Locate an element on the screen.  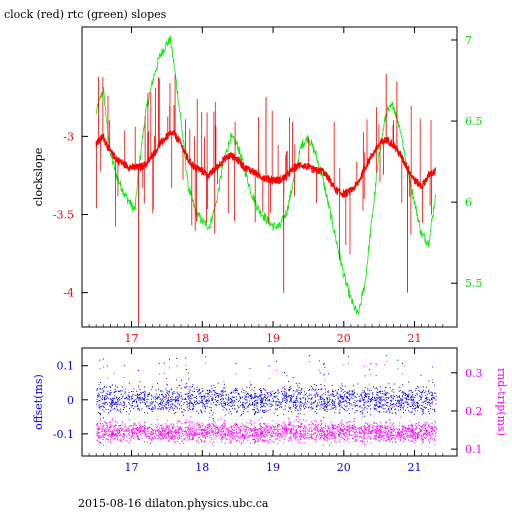
bottom-x-tick-label: 19 is located at coordinates (273, 467).